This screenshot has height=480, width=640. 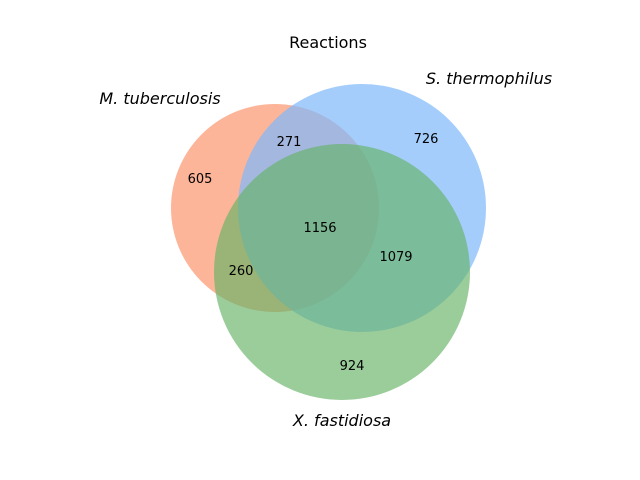 I want to click on region-count-all-three: 1156, so click(x=319, y=228).